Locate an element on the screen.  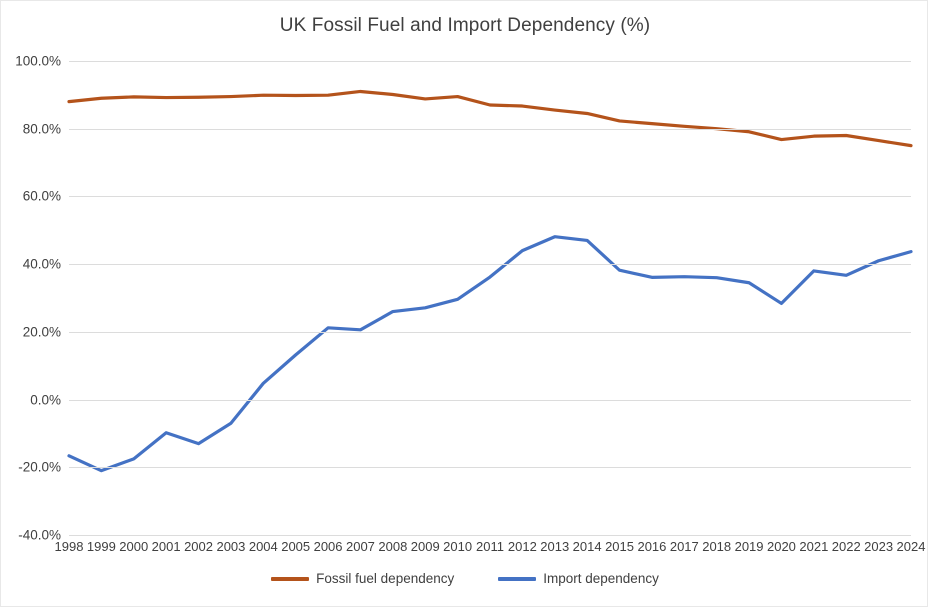
x-tick-label: 2009 is located at coordinates (425, 546).